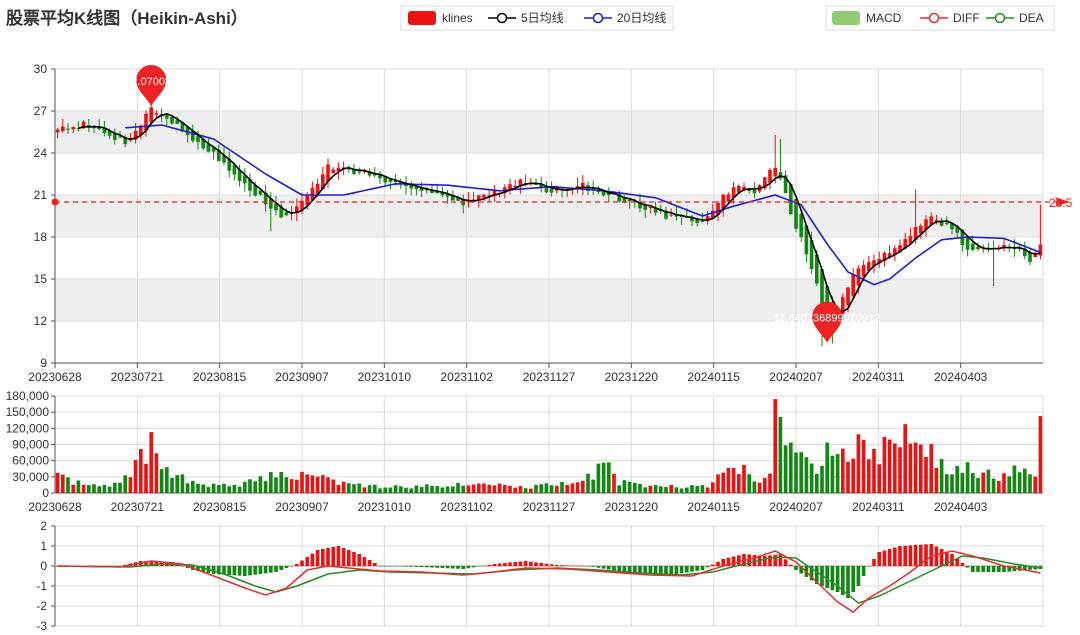  What do you see at coordinates (422, 18) in the screenshot?
I see `legend-klines-swatch` at bounding box center [422, 18].